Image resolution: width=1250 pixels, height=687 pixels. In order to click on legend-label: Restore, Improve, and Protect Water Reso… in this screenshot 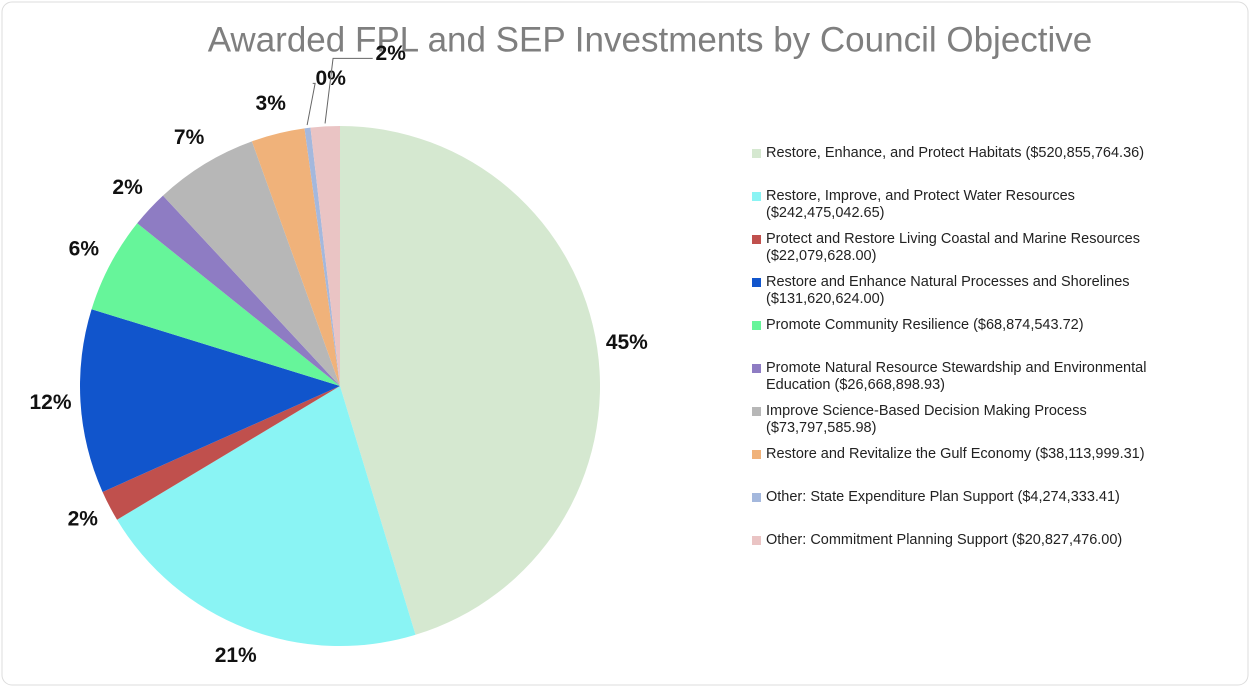, I will do `click(920, 204)`.